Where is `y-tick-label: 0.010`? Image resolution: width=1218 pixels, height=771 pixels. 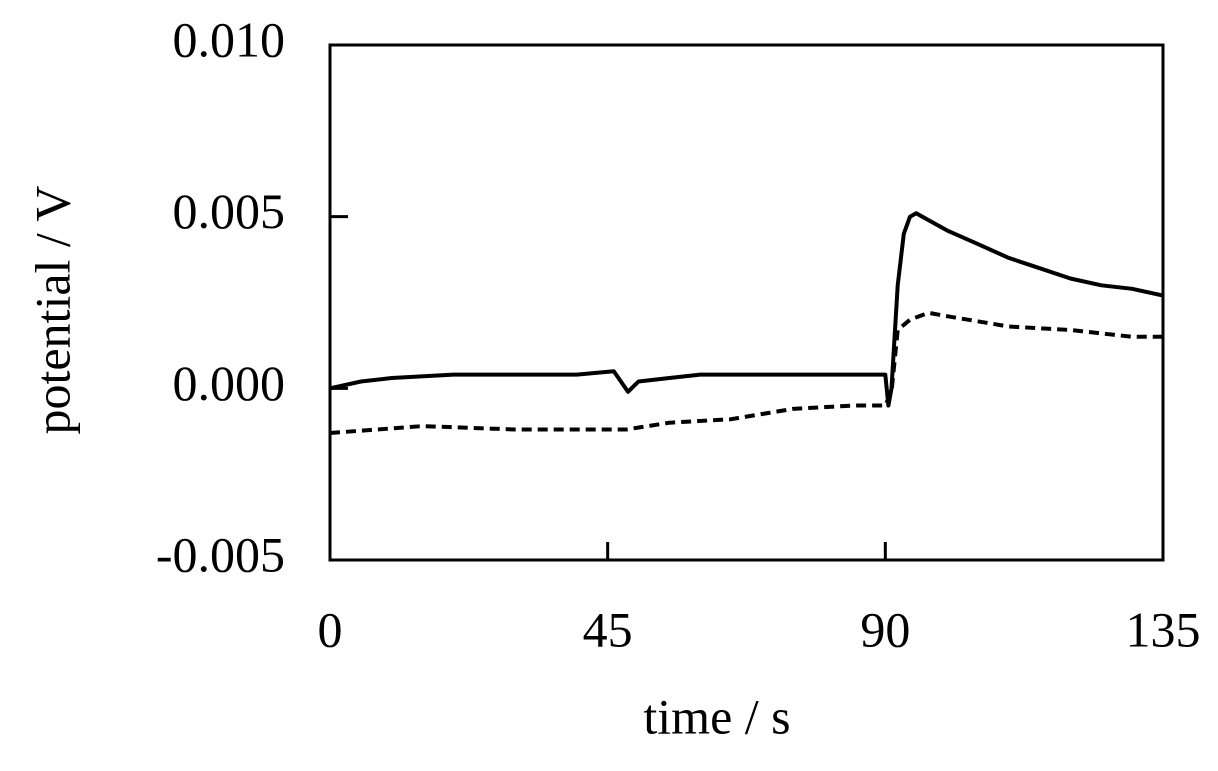
y-tick-label: 0.010 is located at coordinates (229, 39).